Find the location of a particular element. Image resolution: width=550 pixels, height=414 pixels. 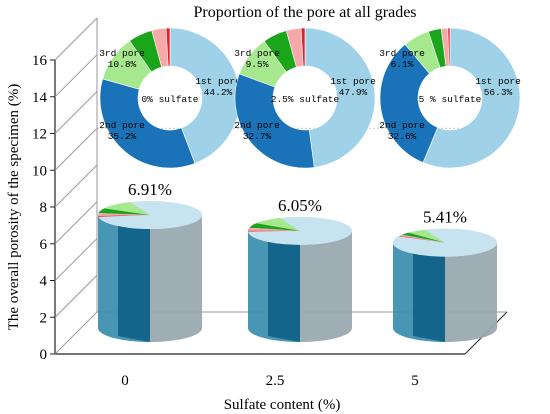

cylinder-bar: 6.05% is located at coordinates (300, 269).